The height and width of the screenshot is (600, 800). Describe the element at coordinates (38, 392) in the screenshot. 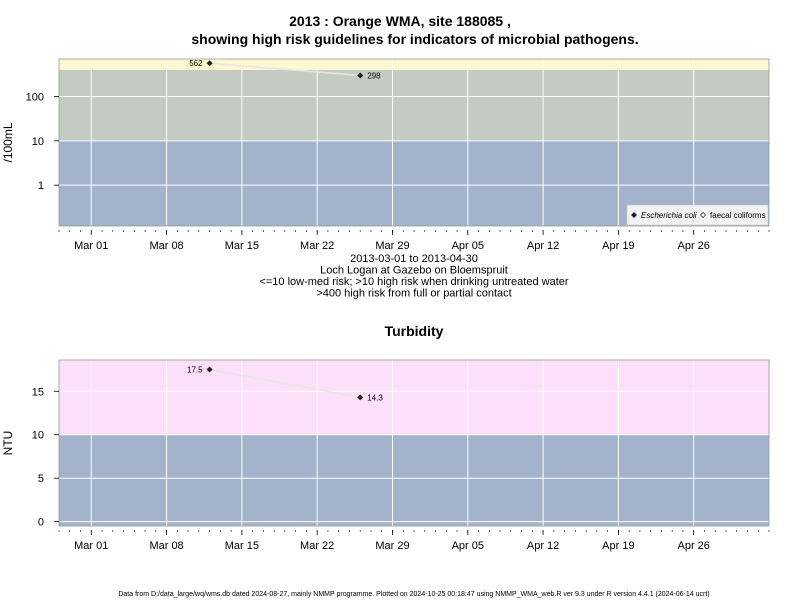

I see `y-tick-label: 15` at that location.